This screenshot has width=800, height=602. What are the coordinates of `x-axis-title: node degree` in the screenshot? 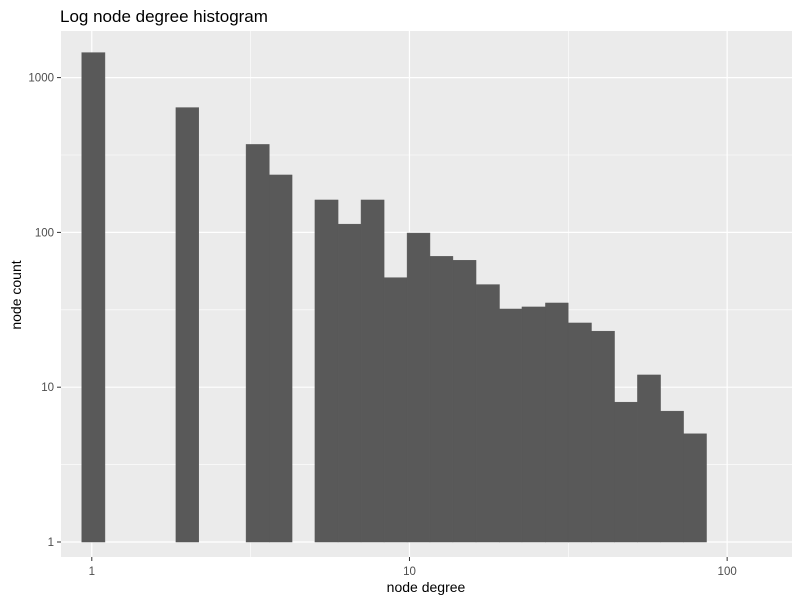 It's located at (426, 587).